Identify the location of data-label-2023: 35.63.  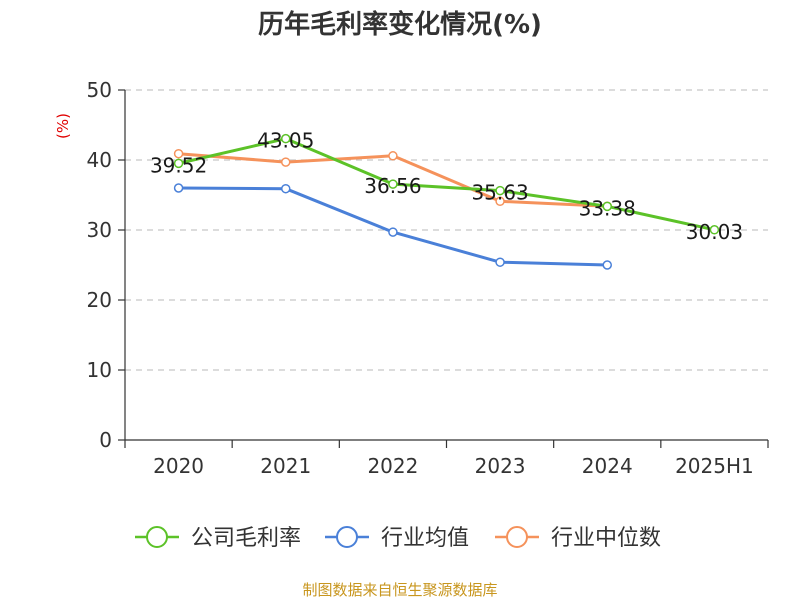
(499, 193).